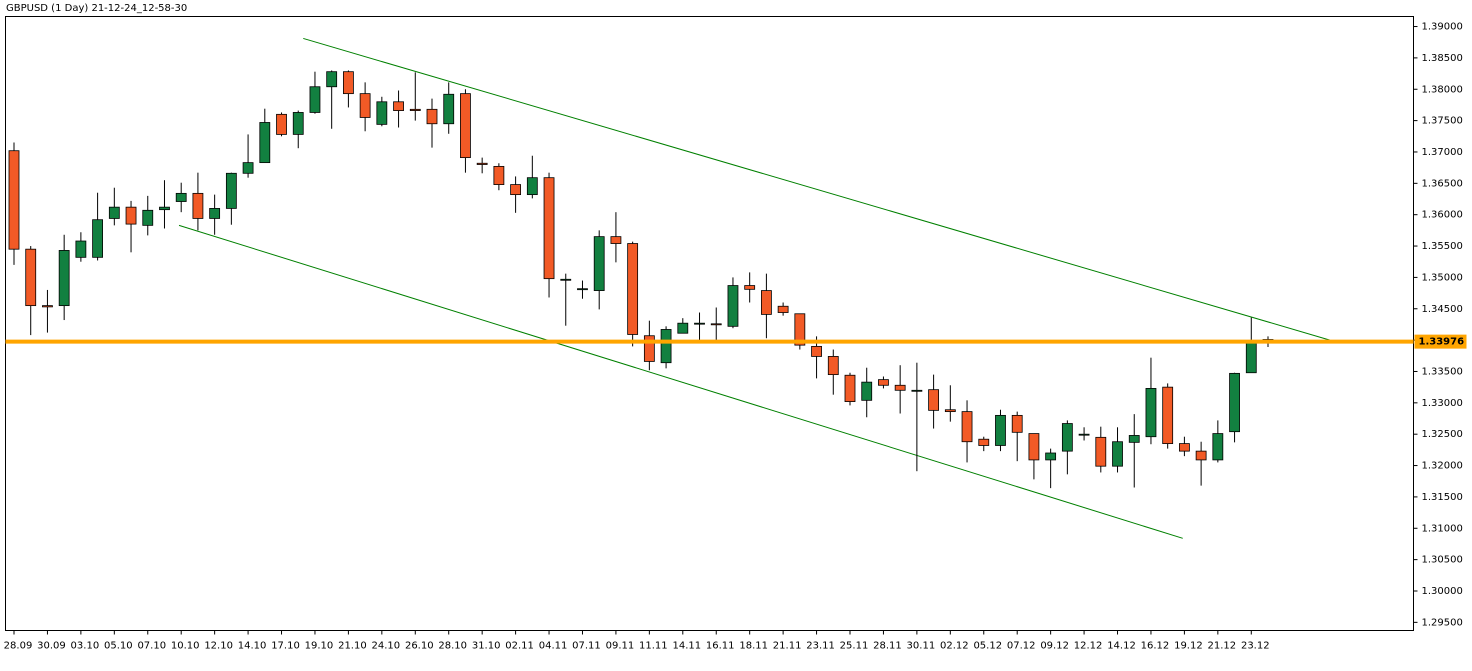 The image size is (1472, 671). What do you see at coordinates (1088, 646) in the screenshot?
I see `x-tick-label: 12.12` at bounding box center [1088, 646].